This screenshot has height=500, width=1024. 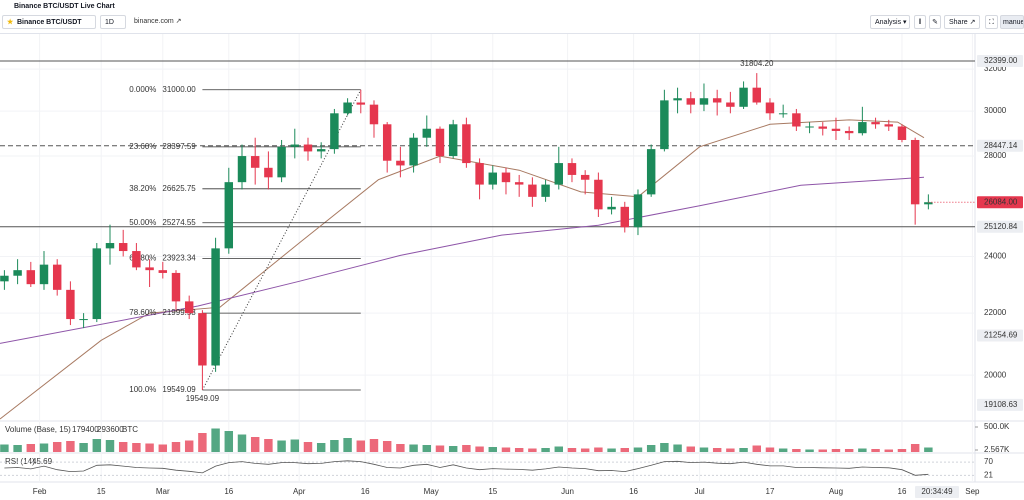 I want to click on fib-price: 21999.58, so click(x=179, y=312).